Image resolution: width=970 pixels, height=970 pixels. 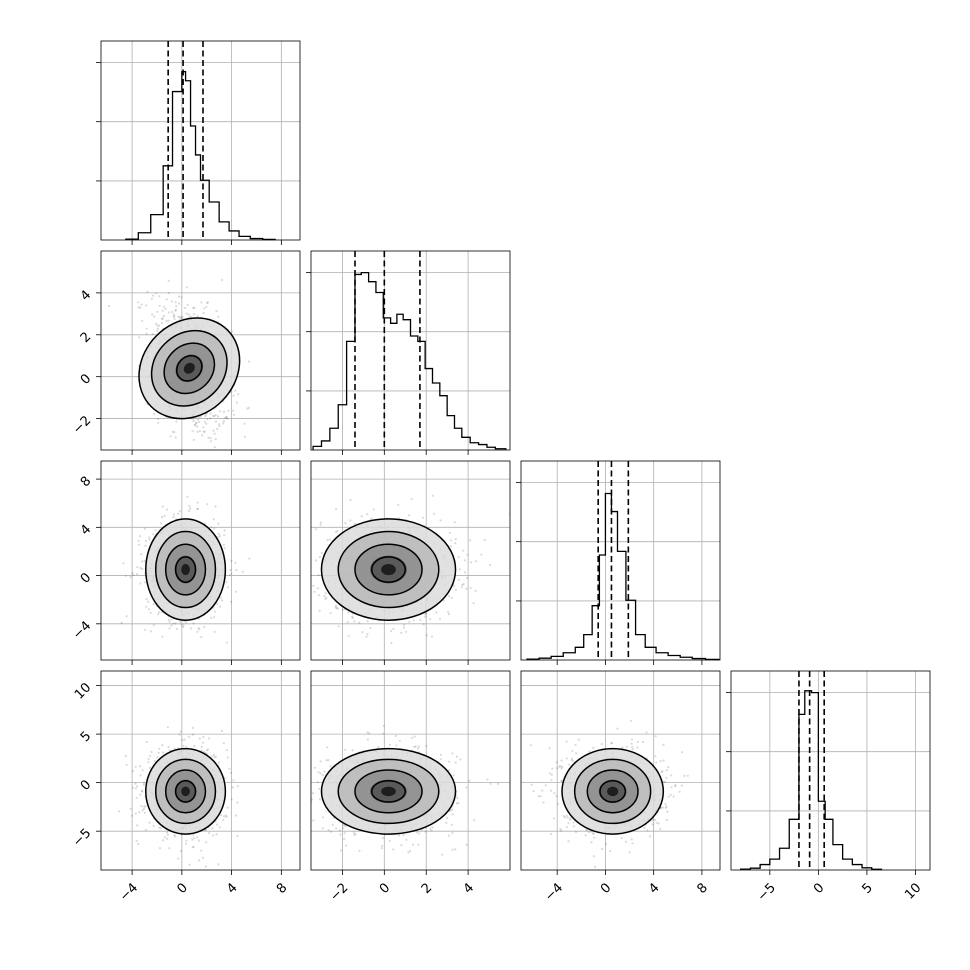 I want to click on density-fill, so click(x=388, y=569).